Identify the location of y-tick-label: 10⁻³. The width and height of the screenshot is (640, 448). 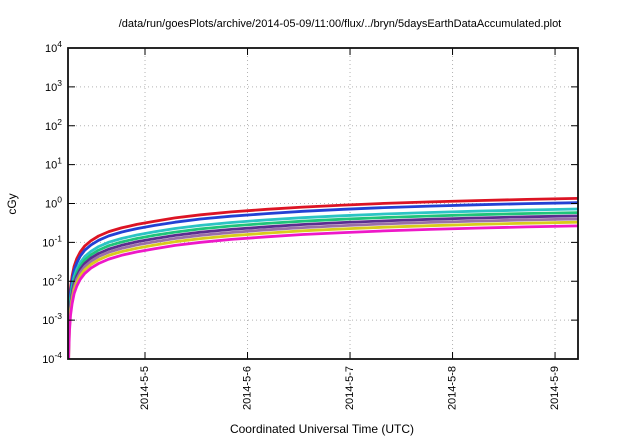
(52, 319).